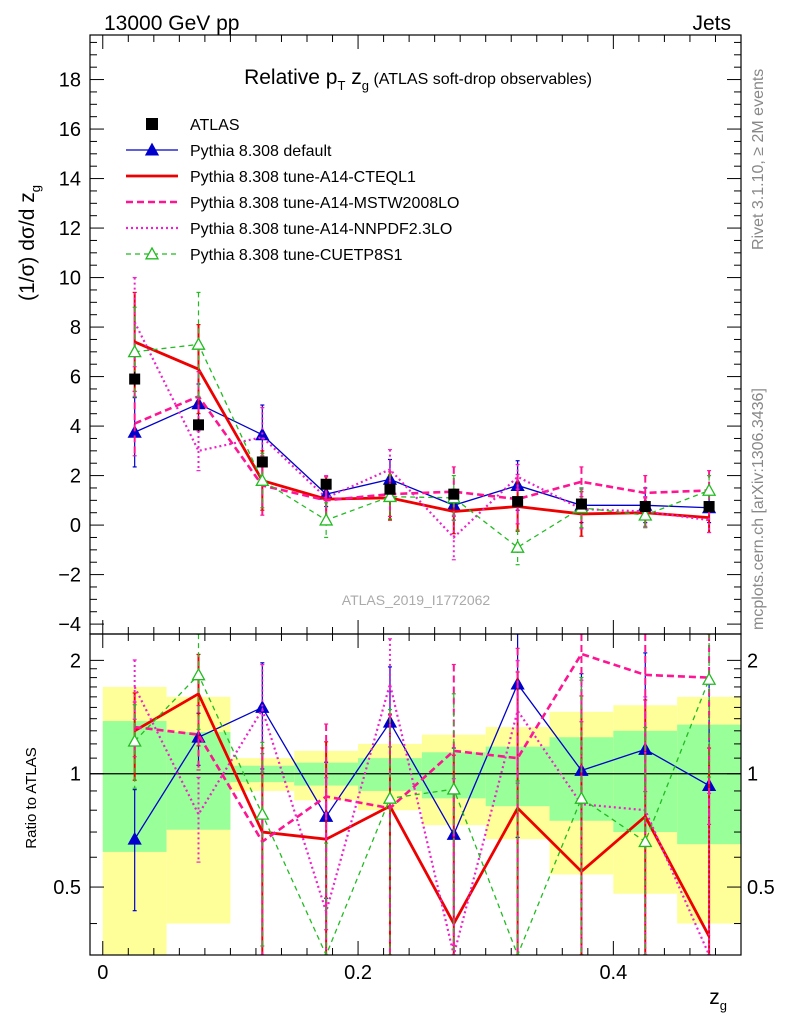 This screenshot has height=1024, width=786. Describe the element at coordinates (261, 151) in the screenshot. I see `legend-label: Pythia 8.308 default` at that location.